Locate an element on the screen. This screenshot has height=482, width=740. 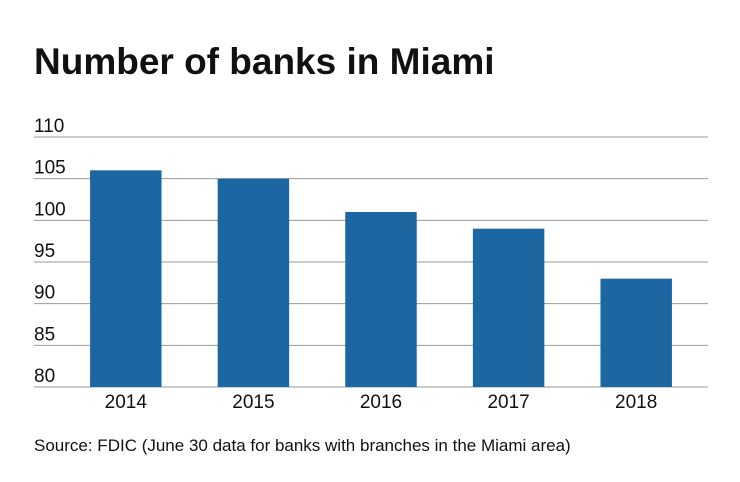
x-tick-label: 2015 is located at coordinates (253, 402).